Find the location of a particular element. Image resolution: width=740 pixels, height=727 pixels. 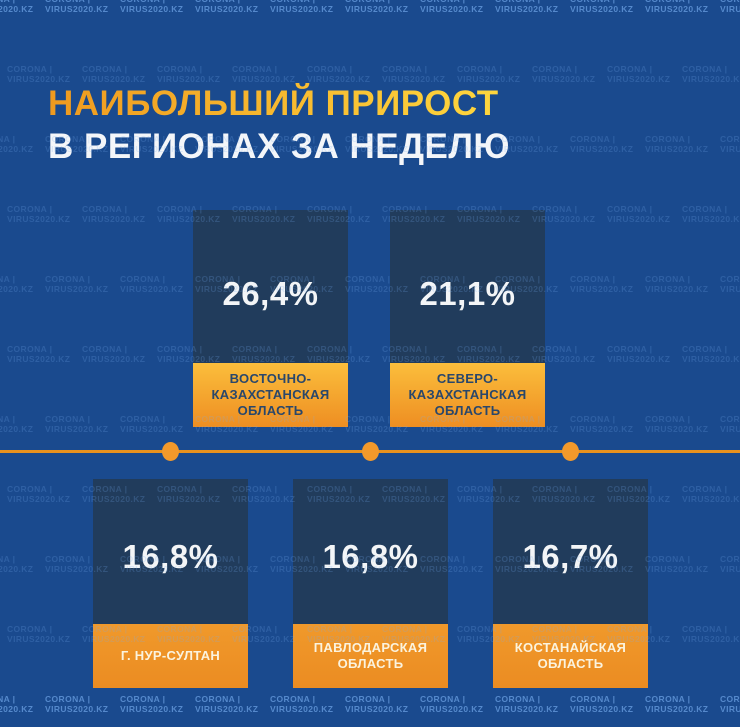

stat-region-label: ПАВЛОДАРСКАЯ ОБЛАСТЬ is located at coordinates (370, 656).